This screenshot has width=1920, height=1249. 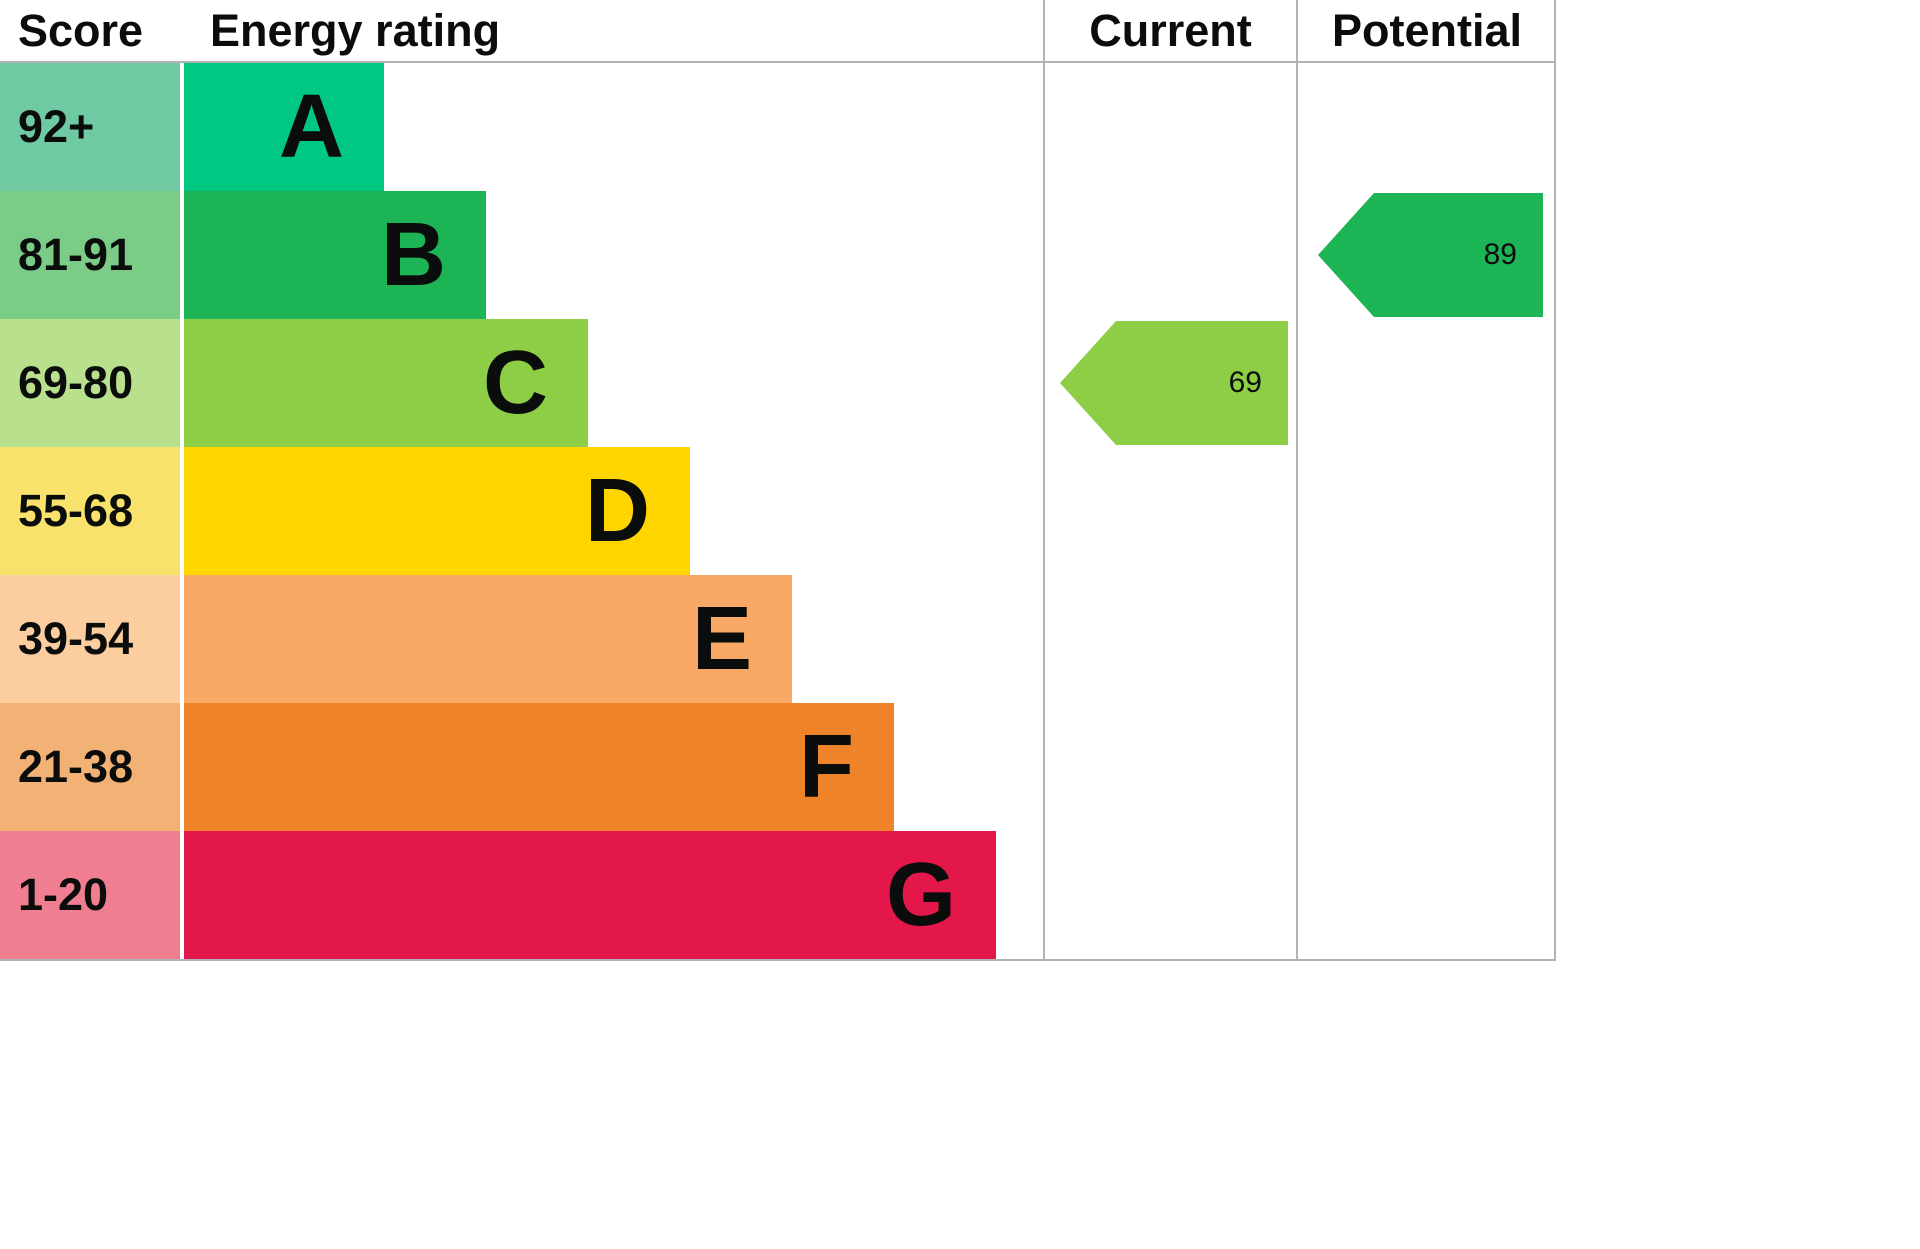 I want to click on rating-letter-c: C, so click(x=515, y=383).